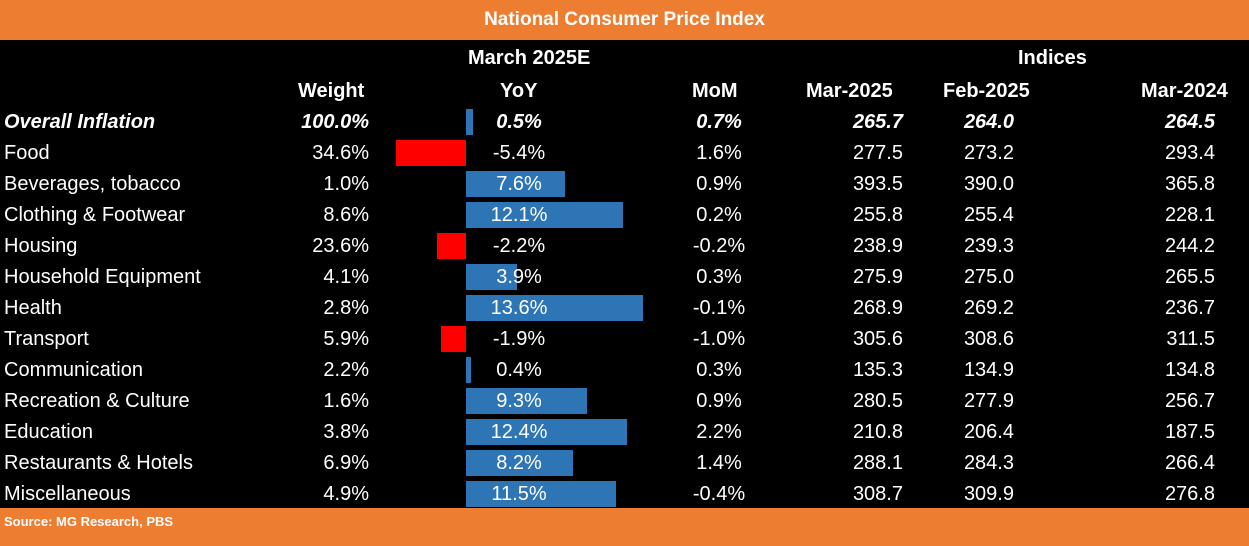  Describe the element at coordinates (1052, 58) in the screenshot. I see `group-header-indices: Indices` at that location.